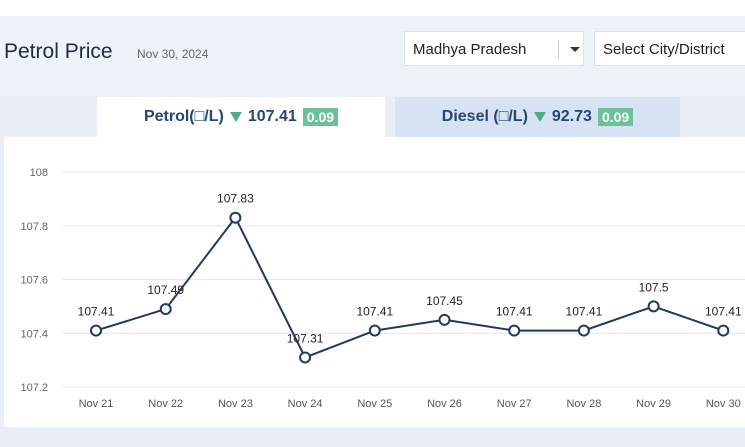  Describe the element at coordinates (664, 49) in the screenshot. I see `city-select-value: Select City/District` at that location.